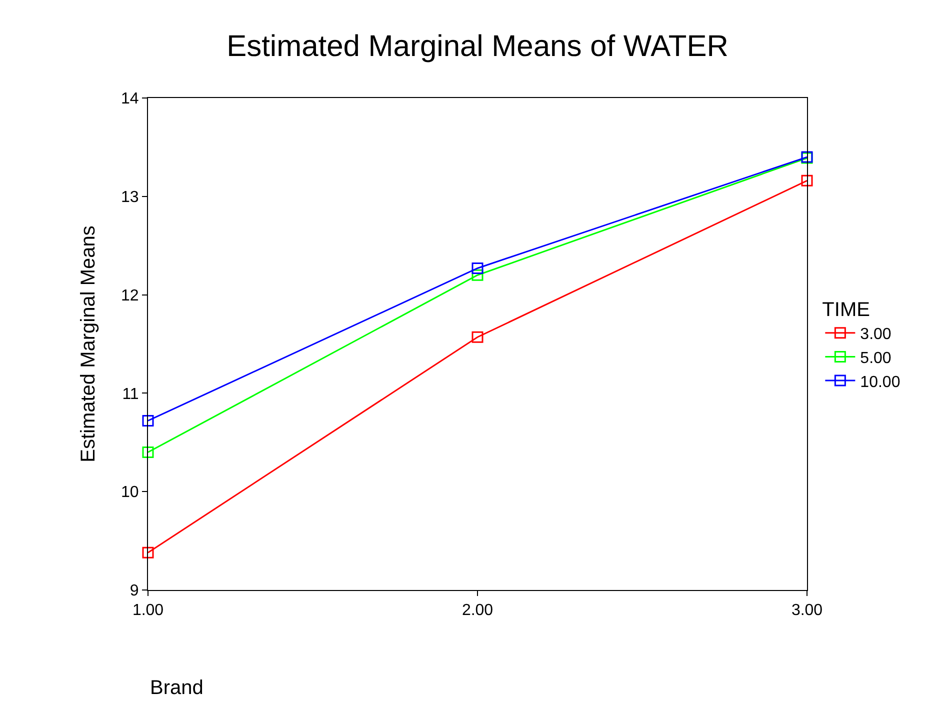 This screenshot has height=704, width=947. What do you see at coordinates (89, 344) in the screenshot?
I see `y-axis-title: Estimated Marginal Means` at bounding box center [89, 344].